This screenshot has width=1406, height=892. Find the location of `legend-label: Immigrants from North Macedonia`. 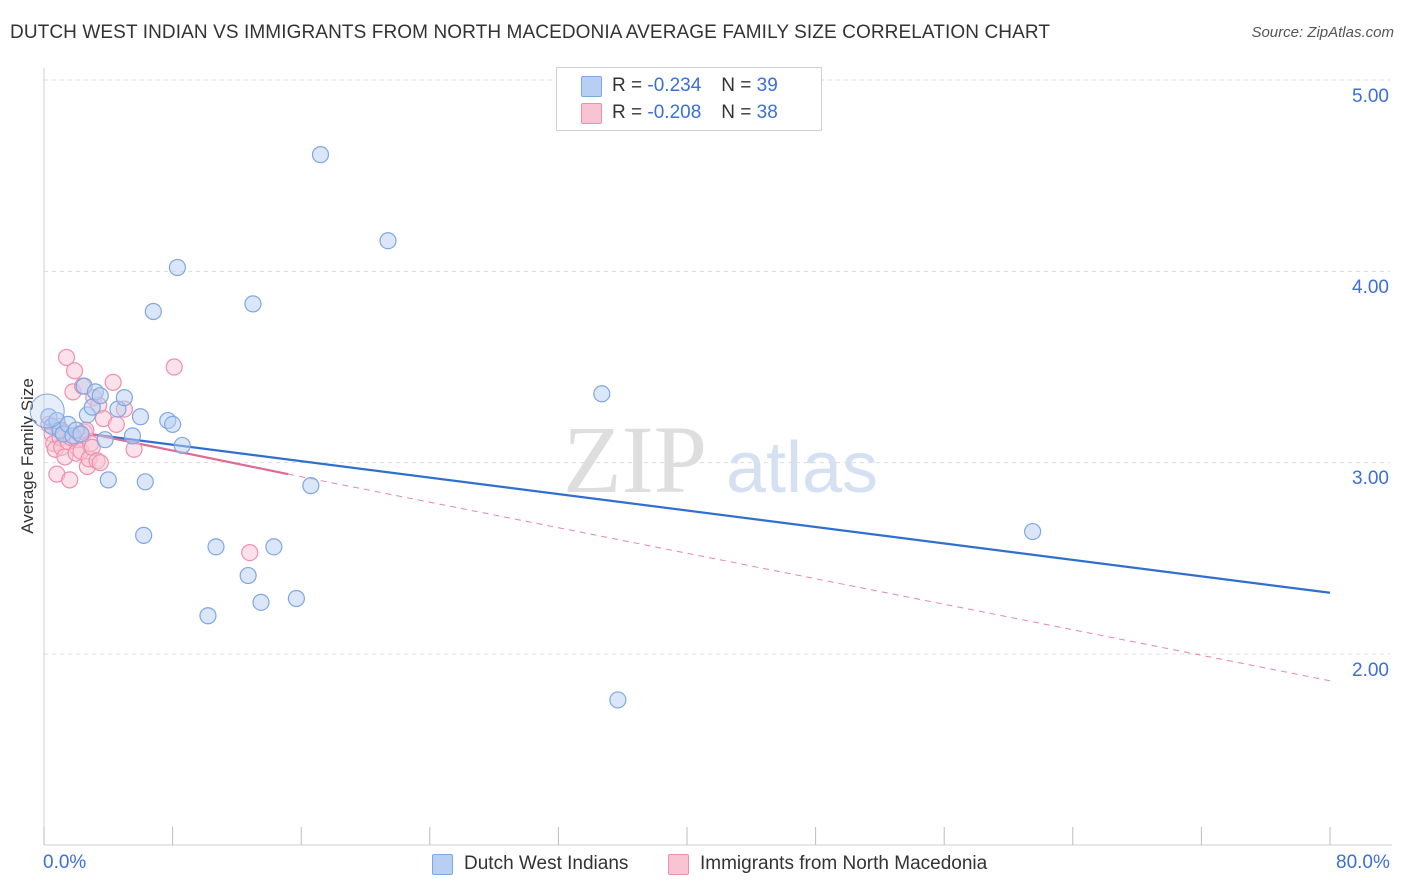

legend-label: Immigrants from North Macedonia is located at coordinates (844, 863).